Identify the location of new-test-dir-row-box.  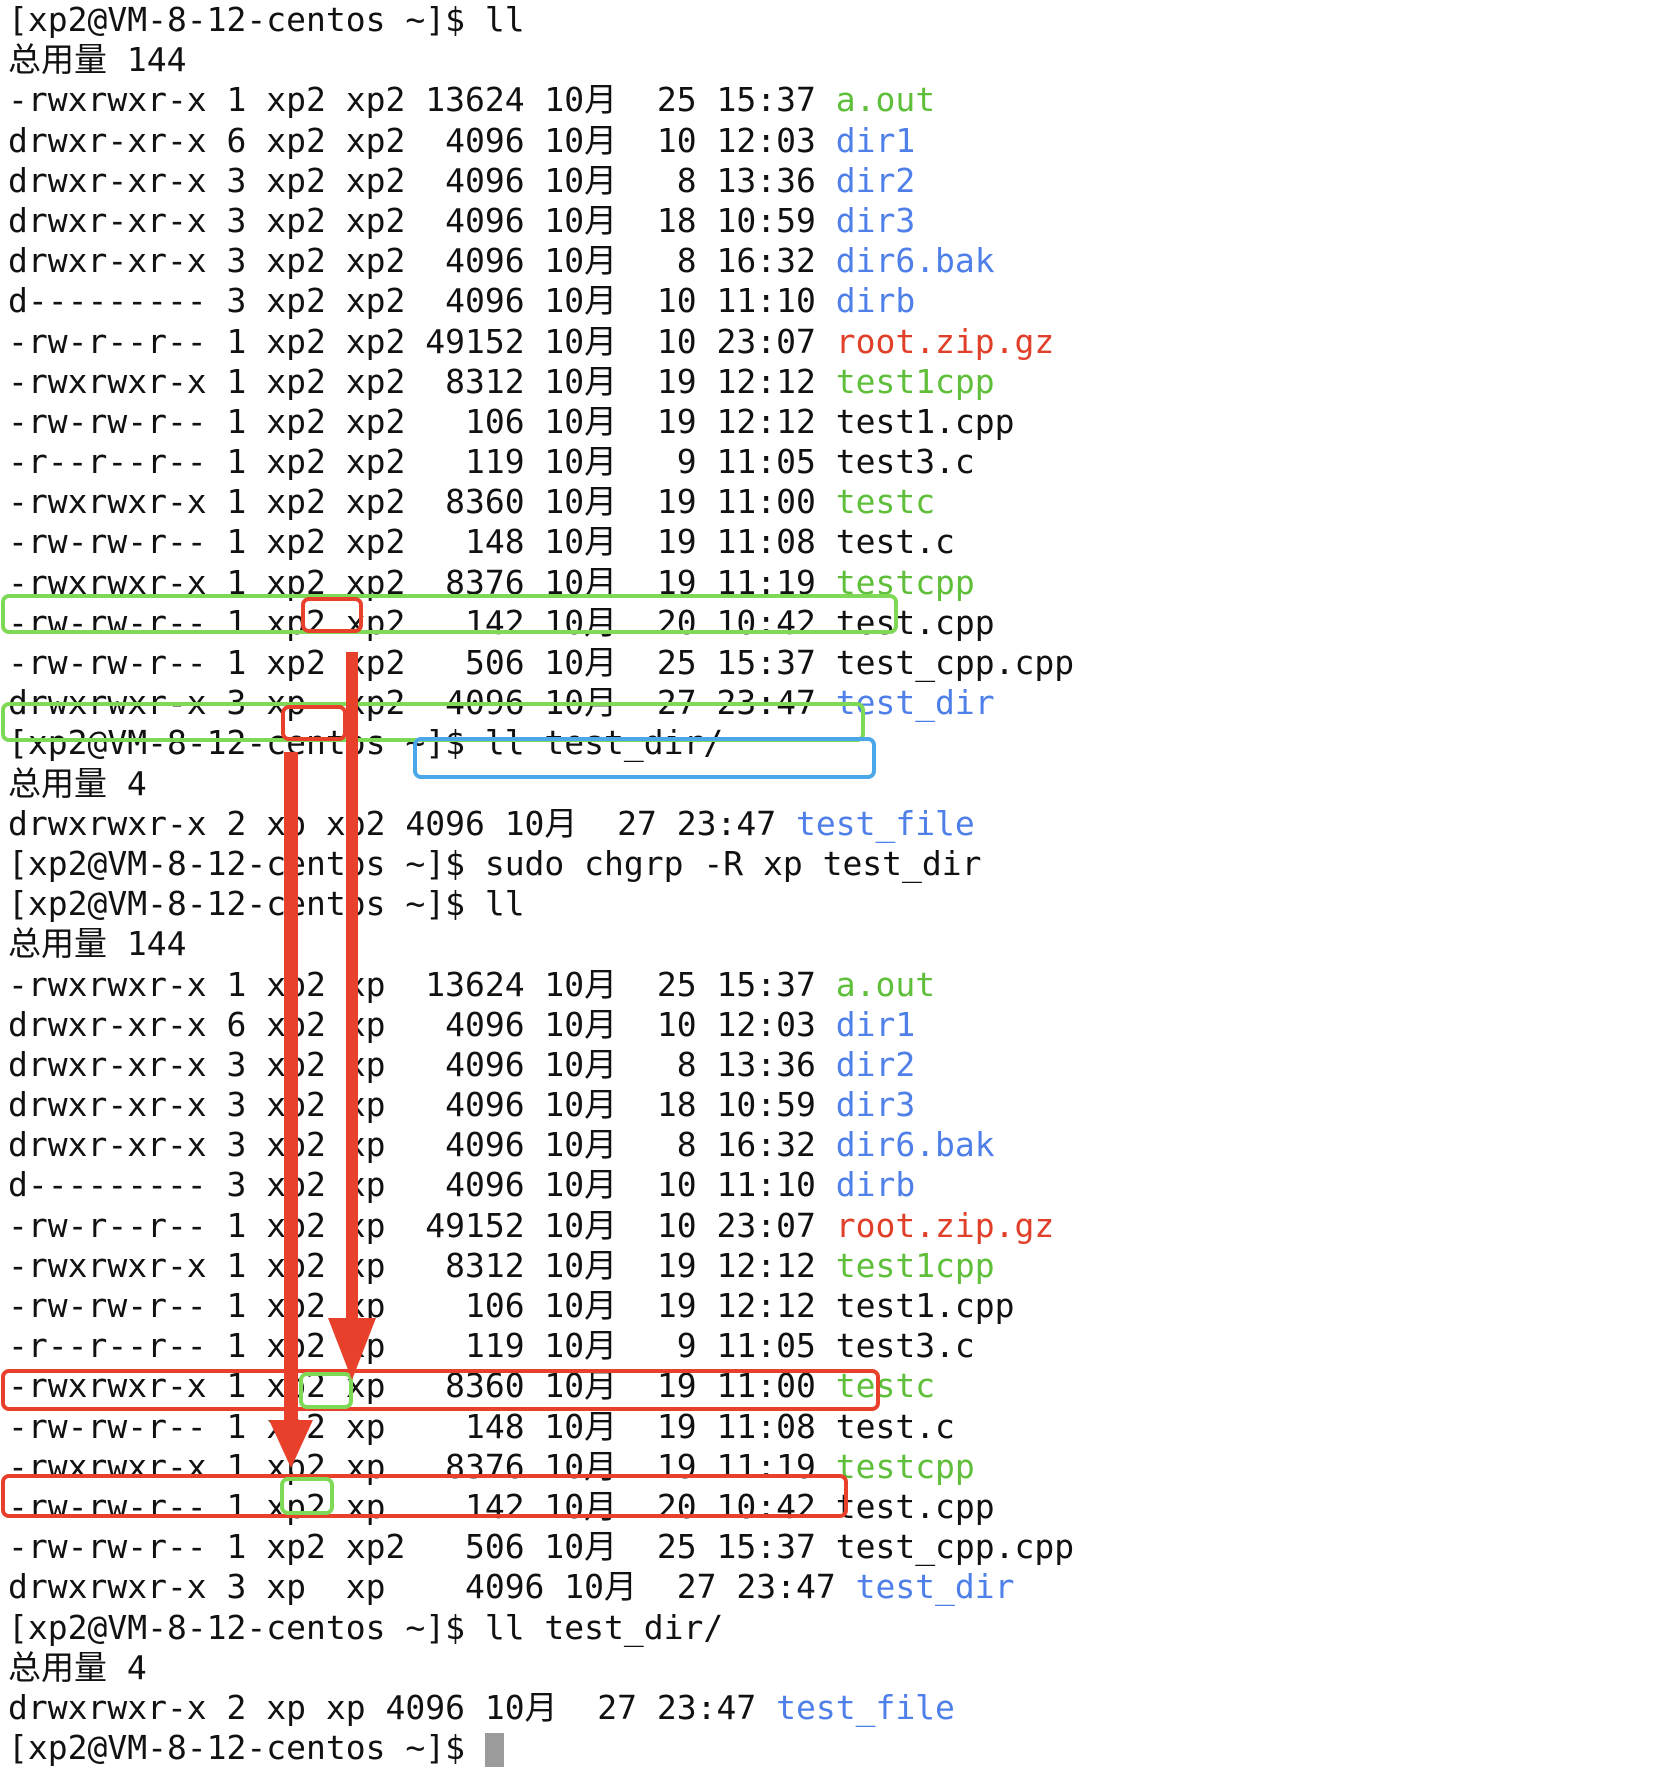
(440, 1390).